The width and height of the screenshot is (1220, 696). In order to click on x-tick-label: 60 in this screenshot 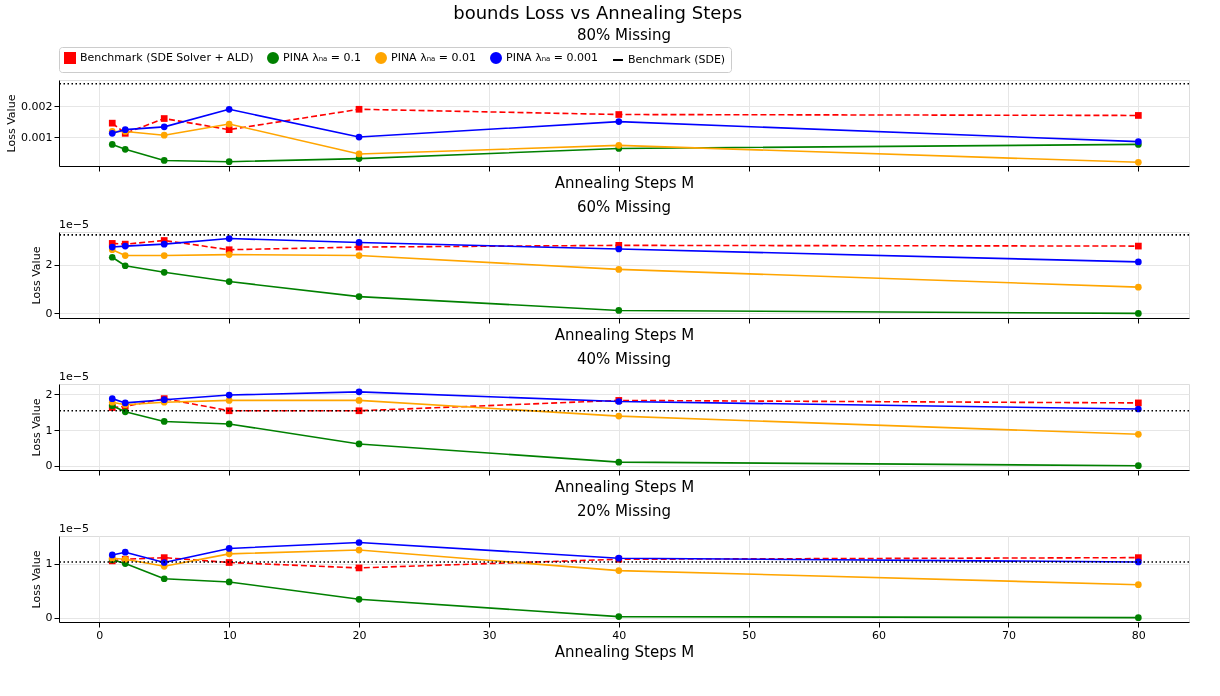, I will do `click(879, 635)`.